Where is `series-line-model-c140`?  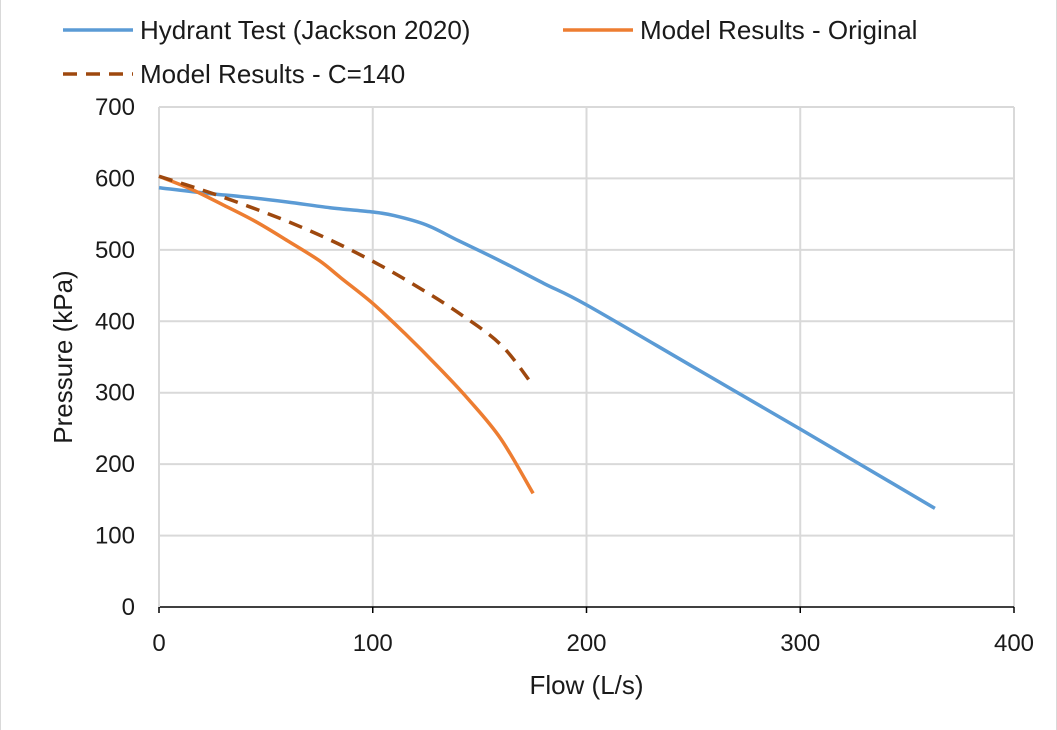 series-line-model-c140 is located at coordinates (346, 280).